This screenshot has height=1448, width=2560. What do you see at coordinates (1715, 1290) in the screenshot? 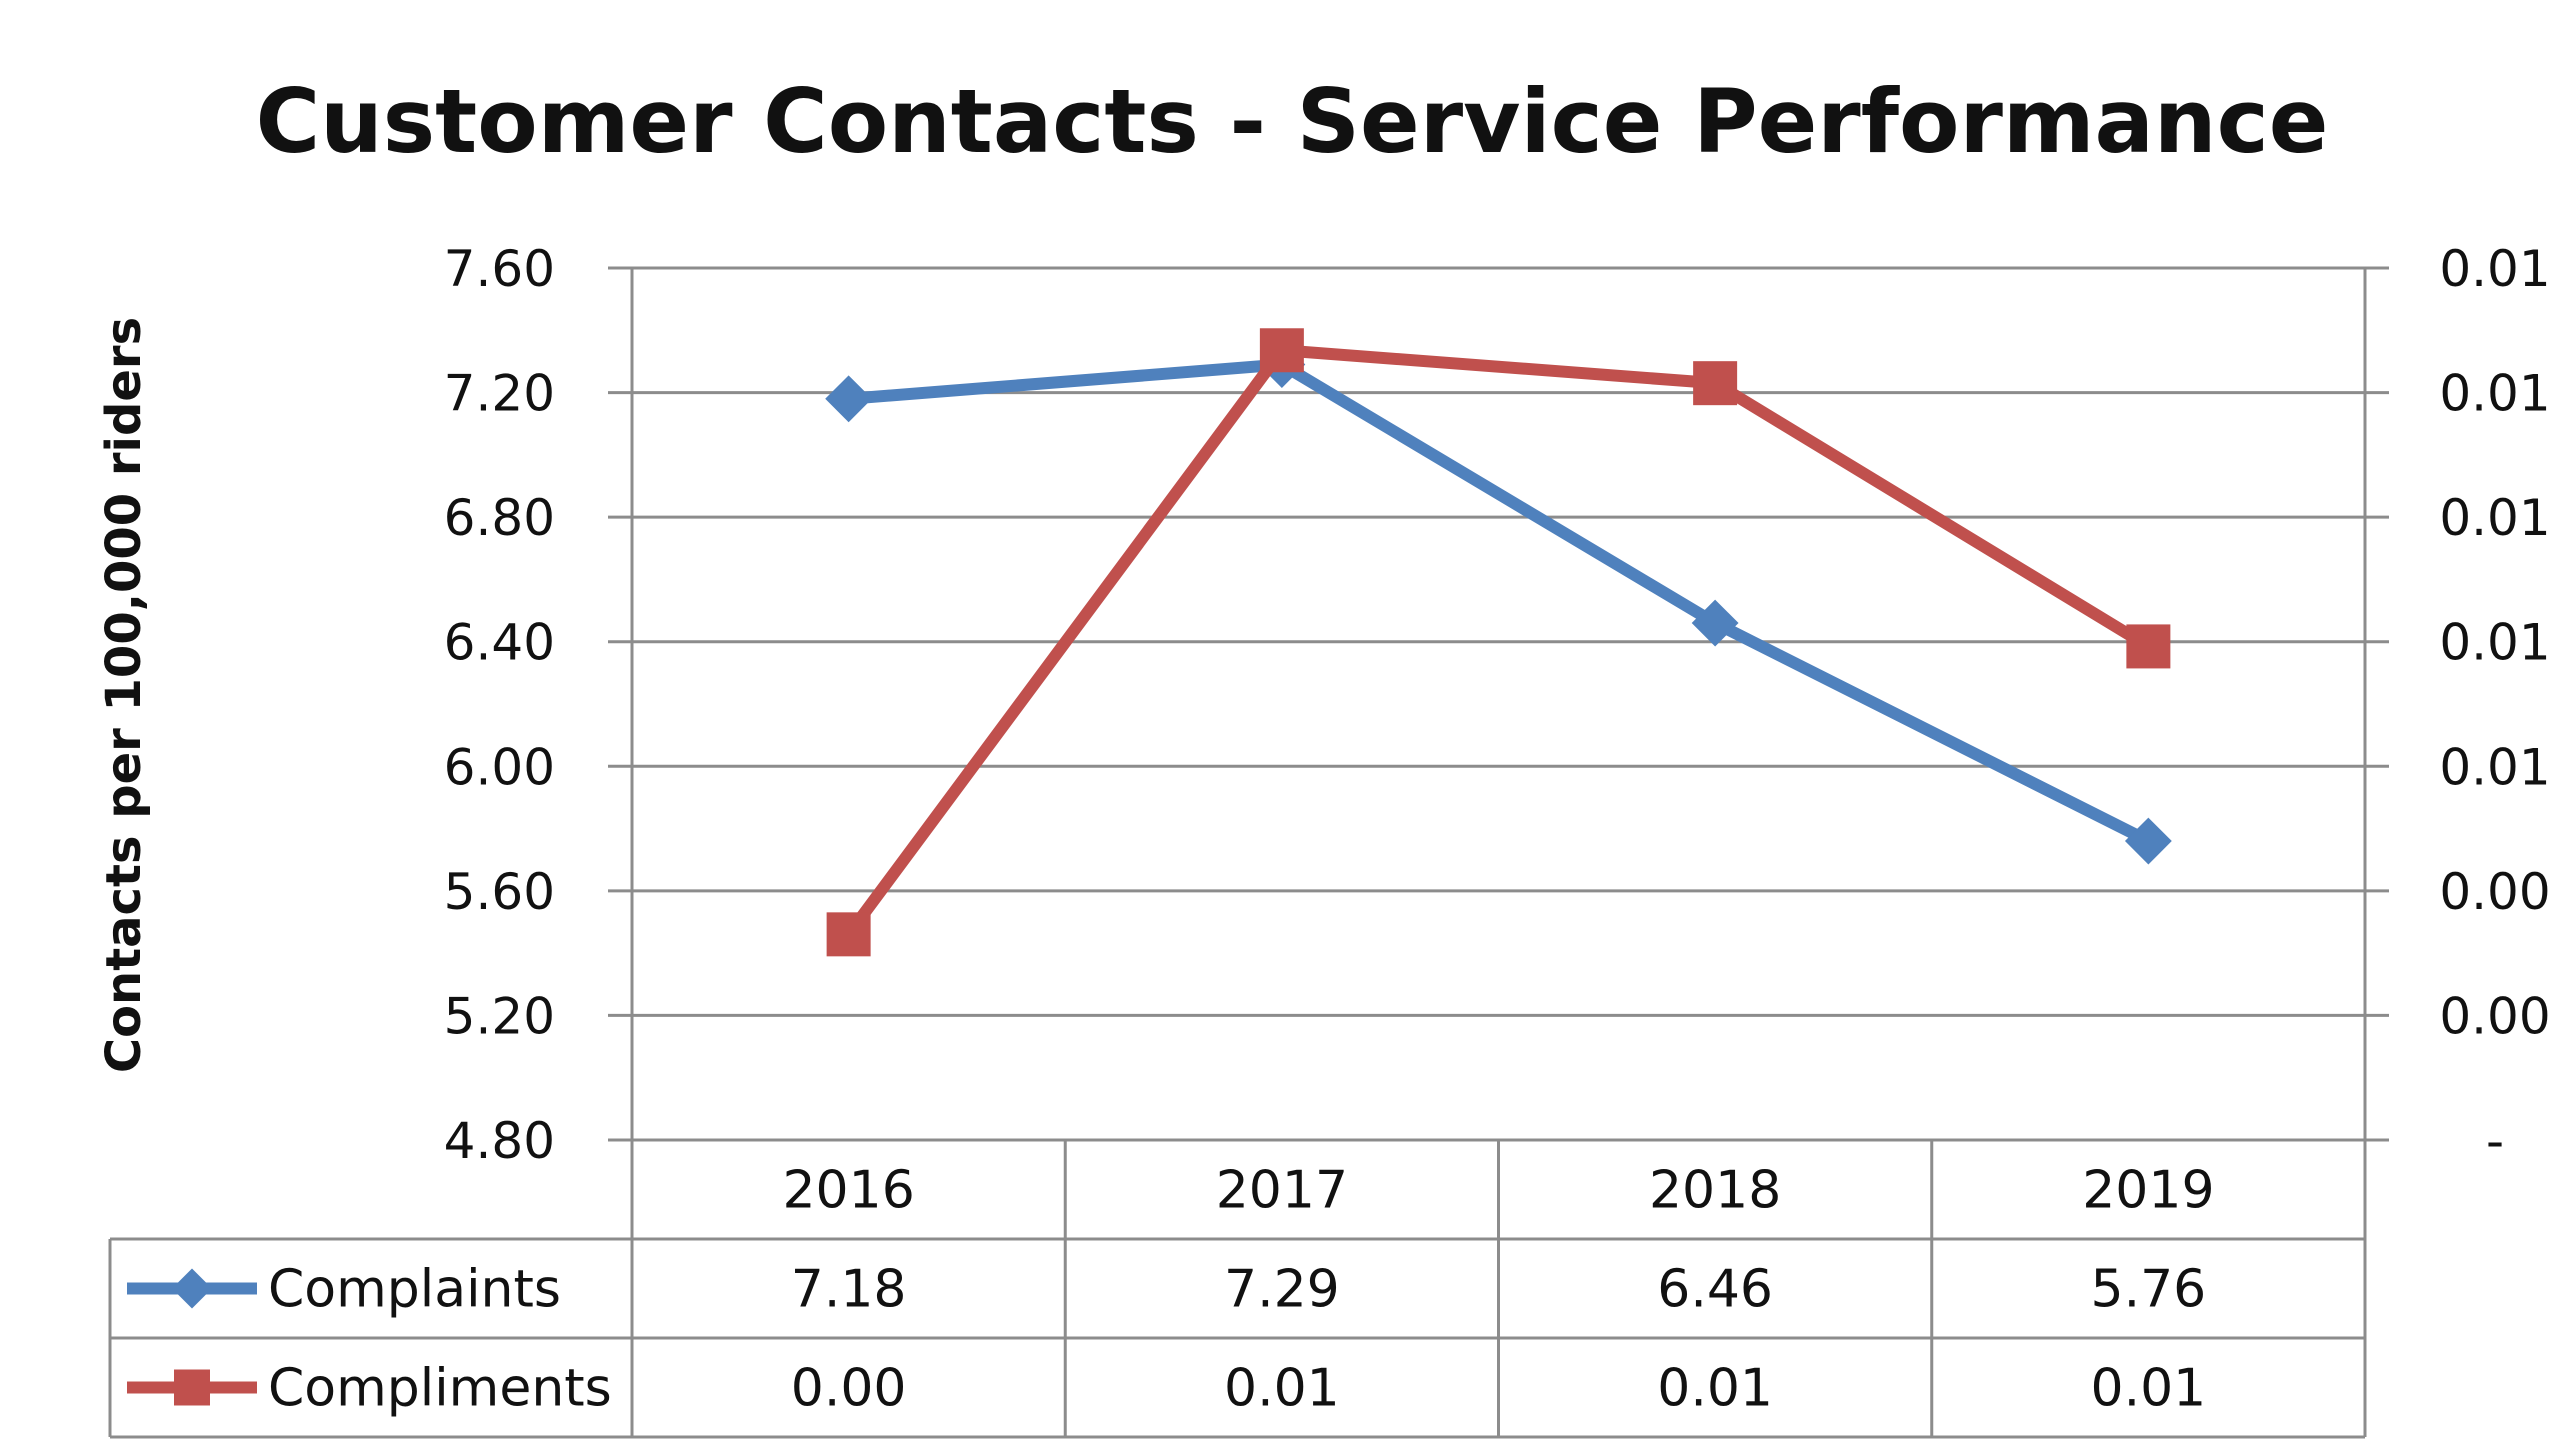
I see `table-cell-value: 6.46` at bounding box center [1715, 1290].